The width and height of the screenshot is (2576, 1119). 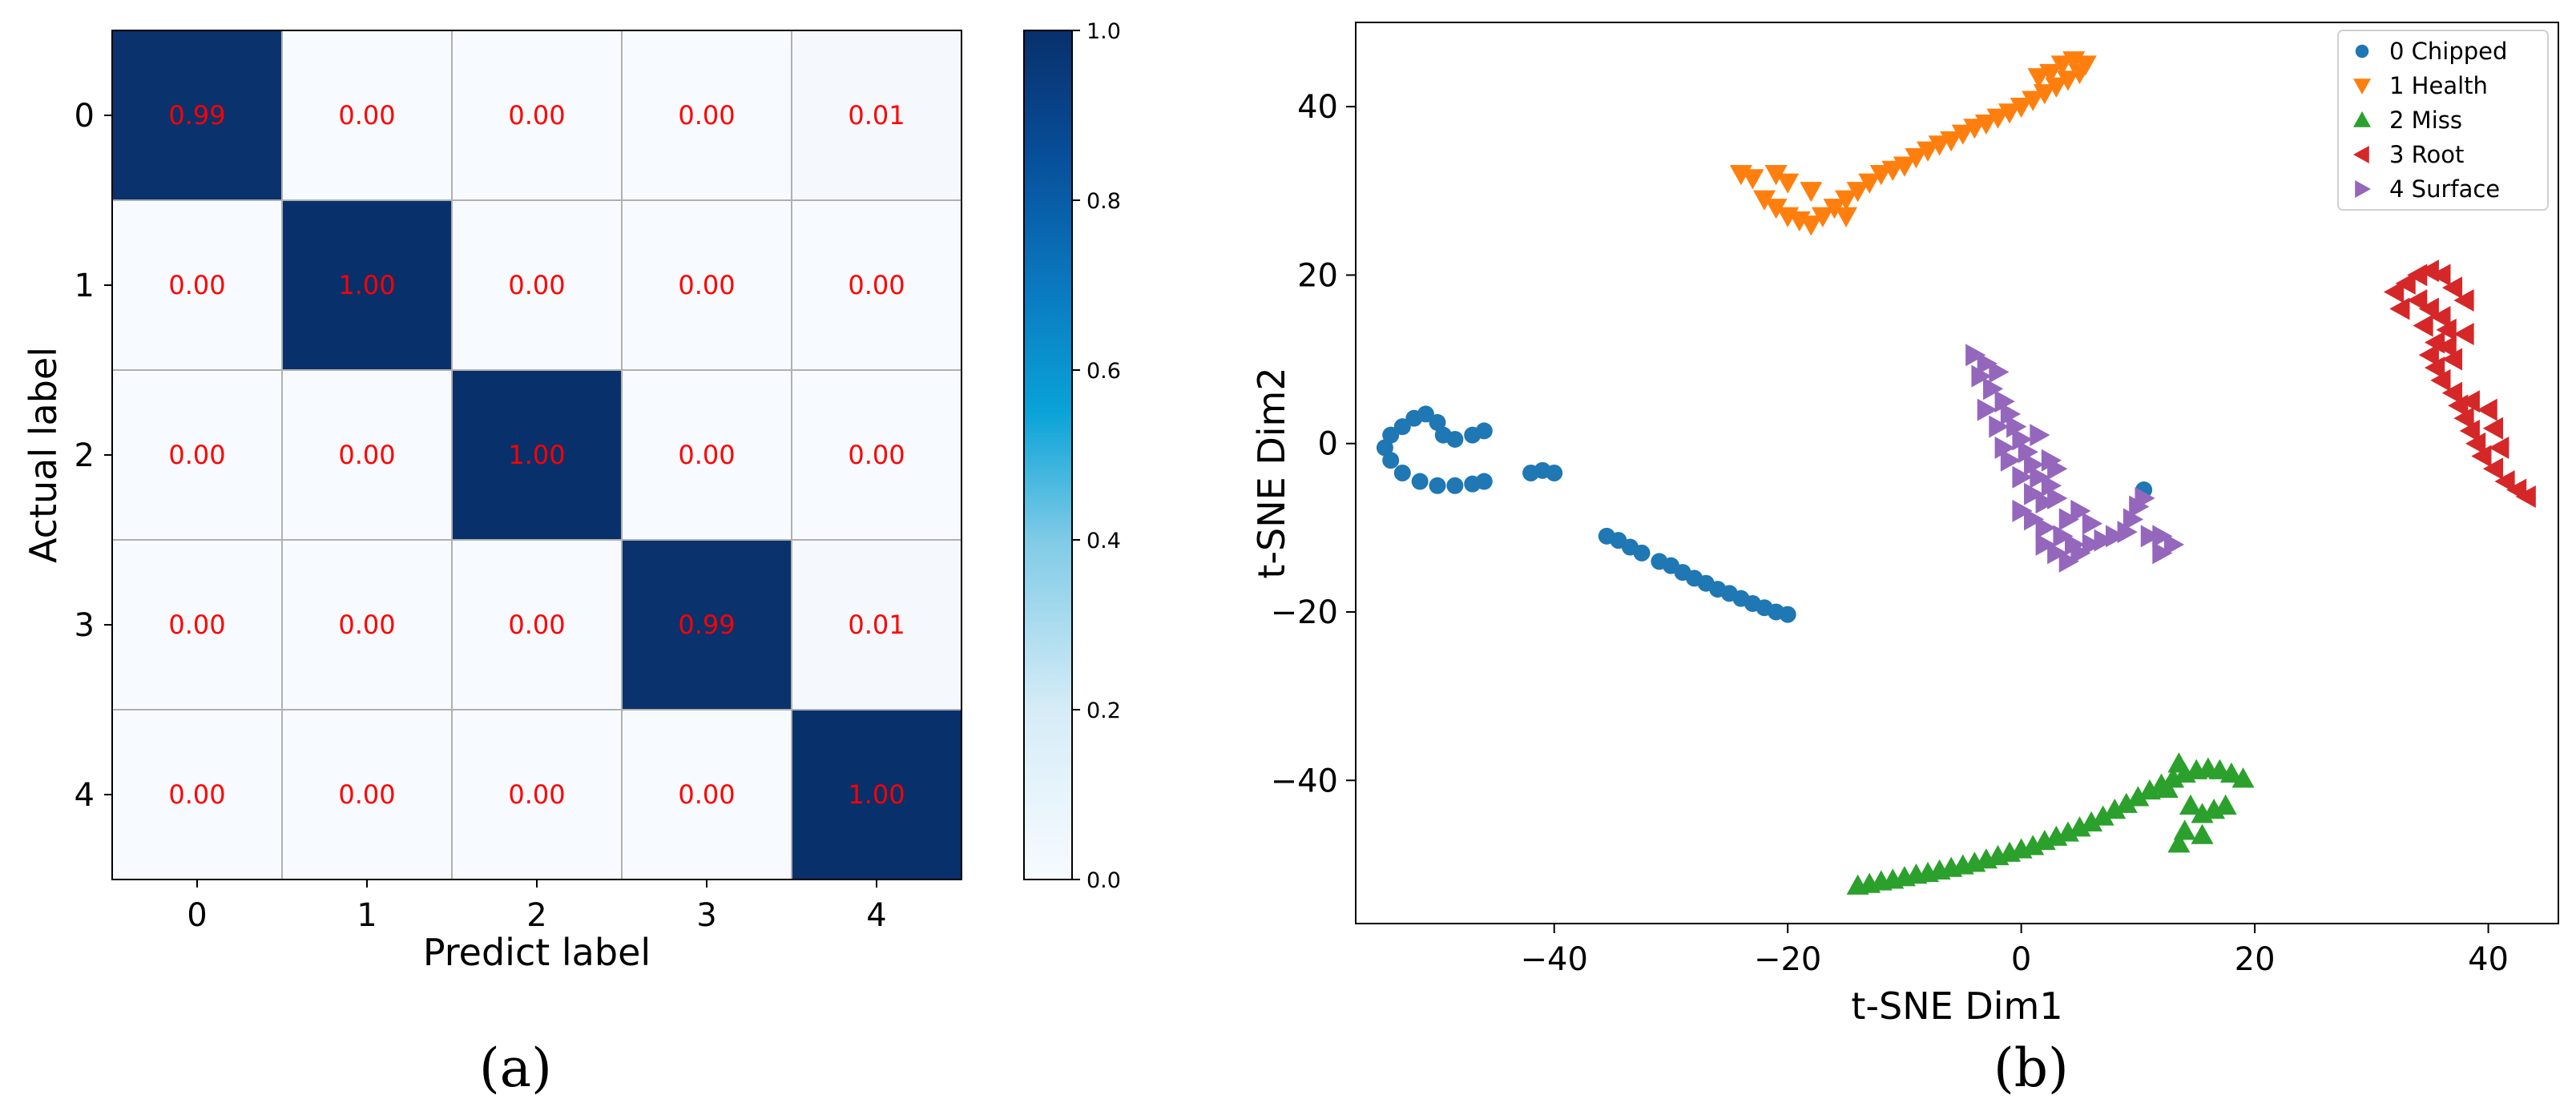 What do you see at coordinates (2444, 189) in the screenshot?
I see `legend-label: 4 Surface` at bounding box center [2444, 189].